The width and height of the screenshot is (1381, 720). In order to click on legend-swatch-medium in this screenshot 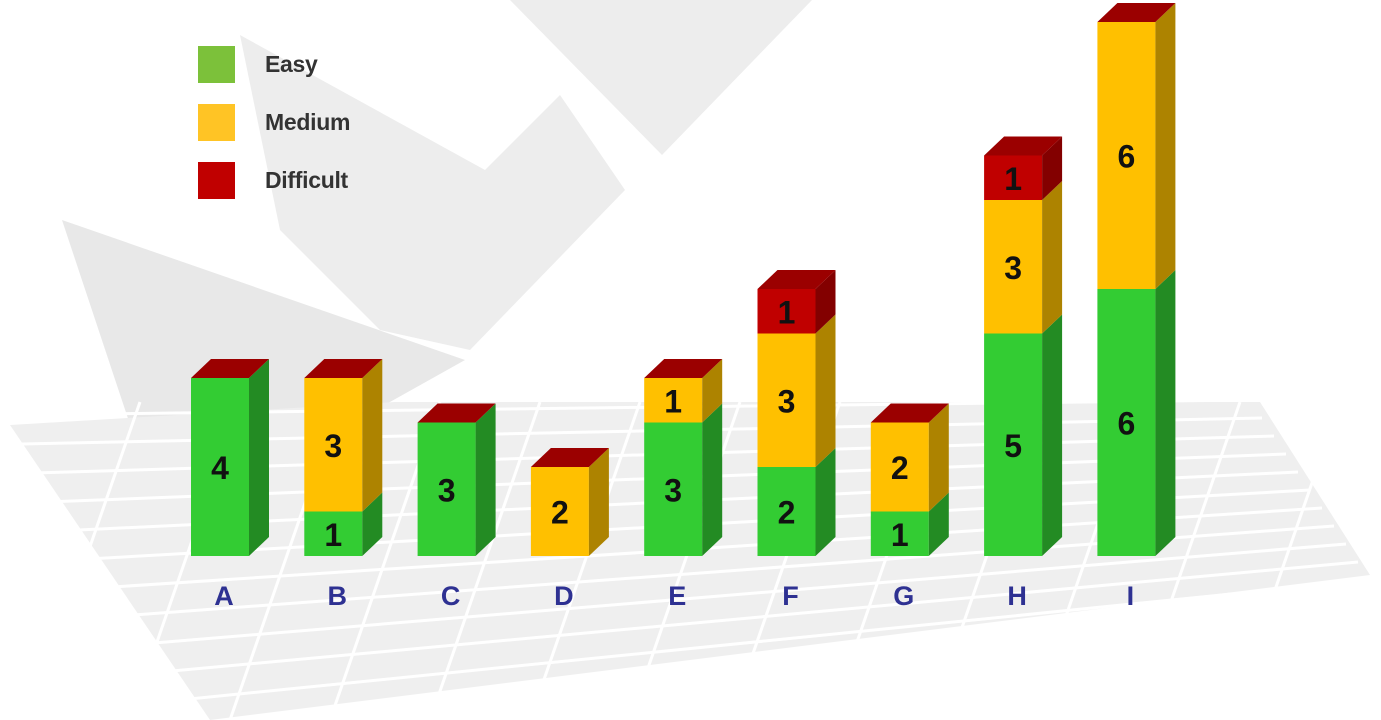, I will do `click(216, 122)`.